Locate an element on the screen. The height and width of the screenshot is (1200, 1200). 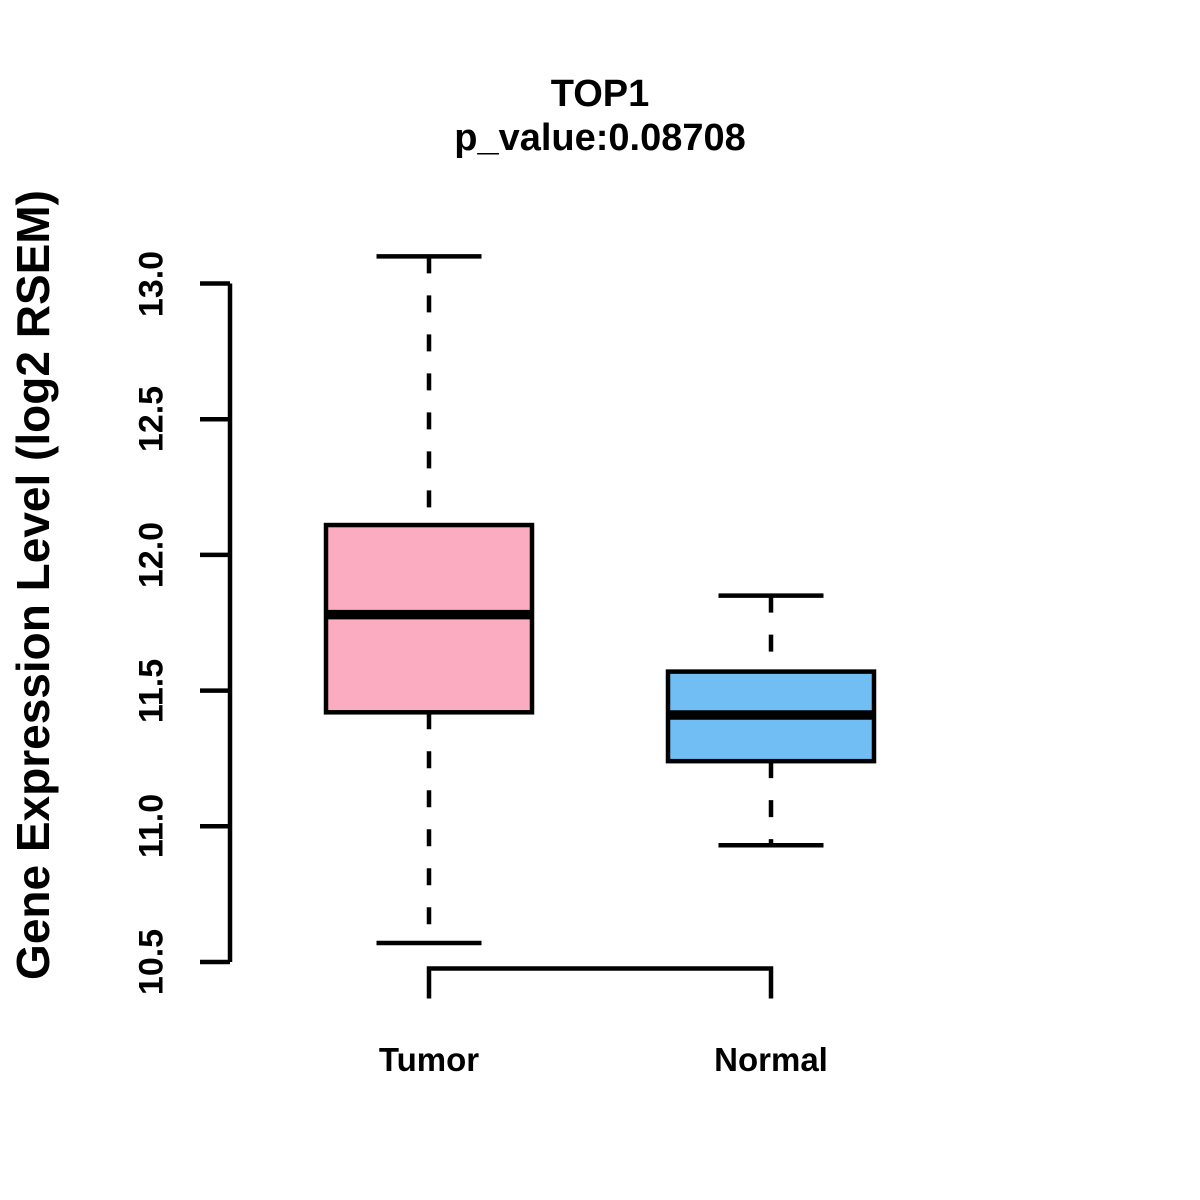
chart-title: TOP1 is located at coordinates (600, 94).